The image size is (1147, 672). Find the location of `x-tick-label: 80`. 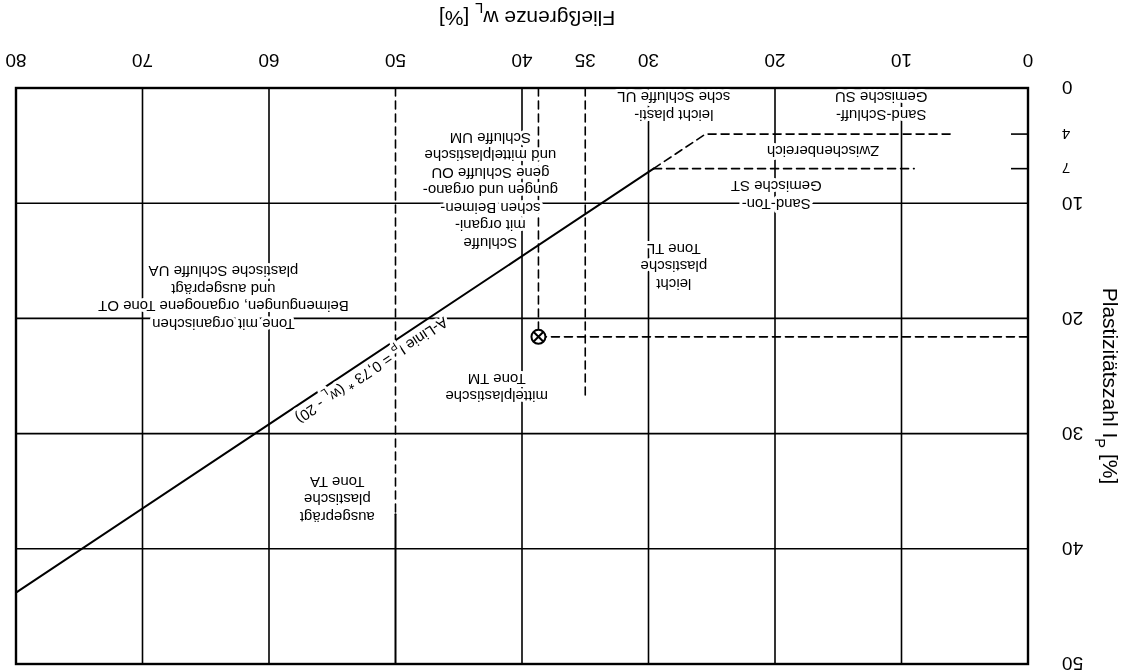

x-tick-label: 80 is located at coordinates (16, 60).